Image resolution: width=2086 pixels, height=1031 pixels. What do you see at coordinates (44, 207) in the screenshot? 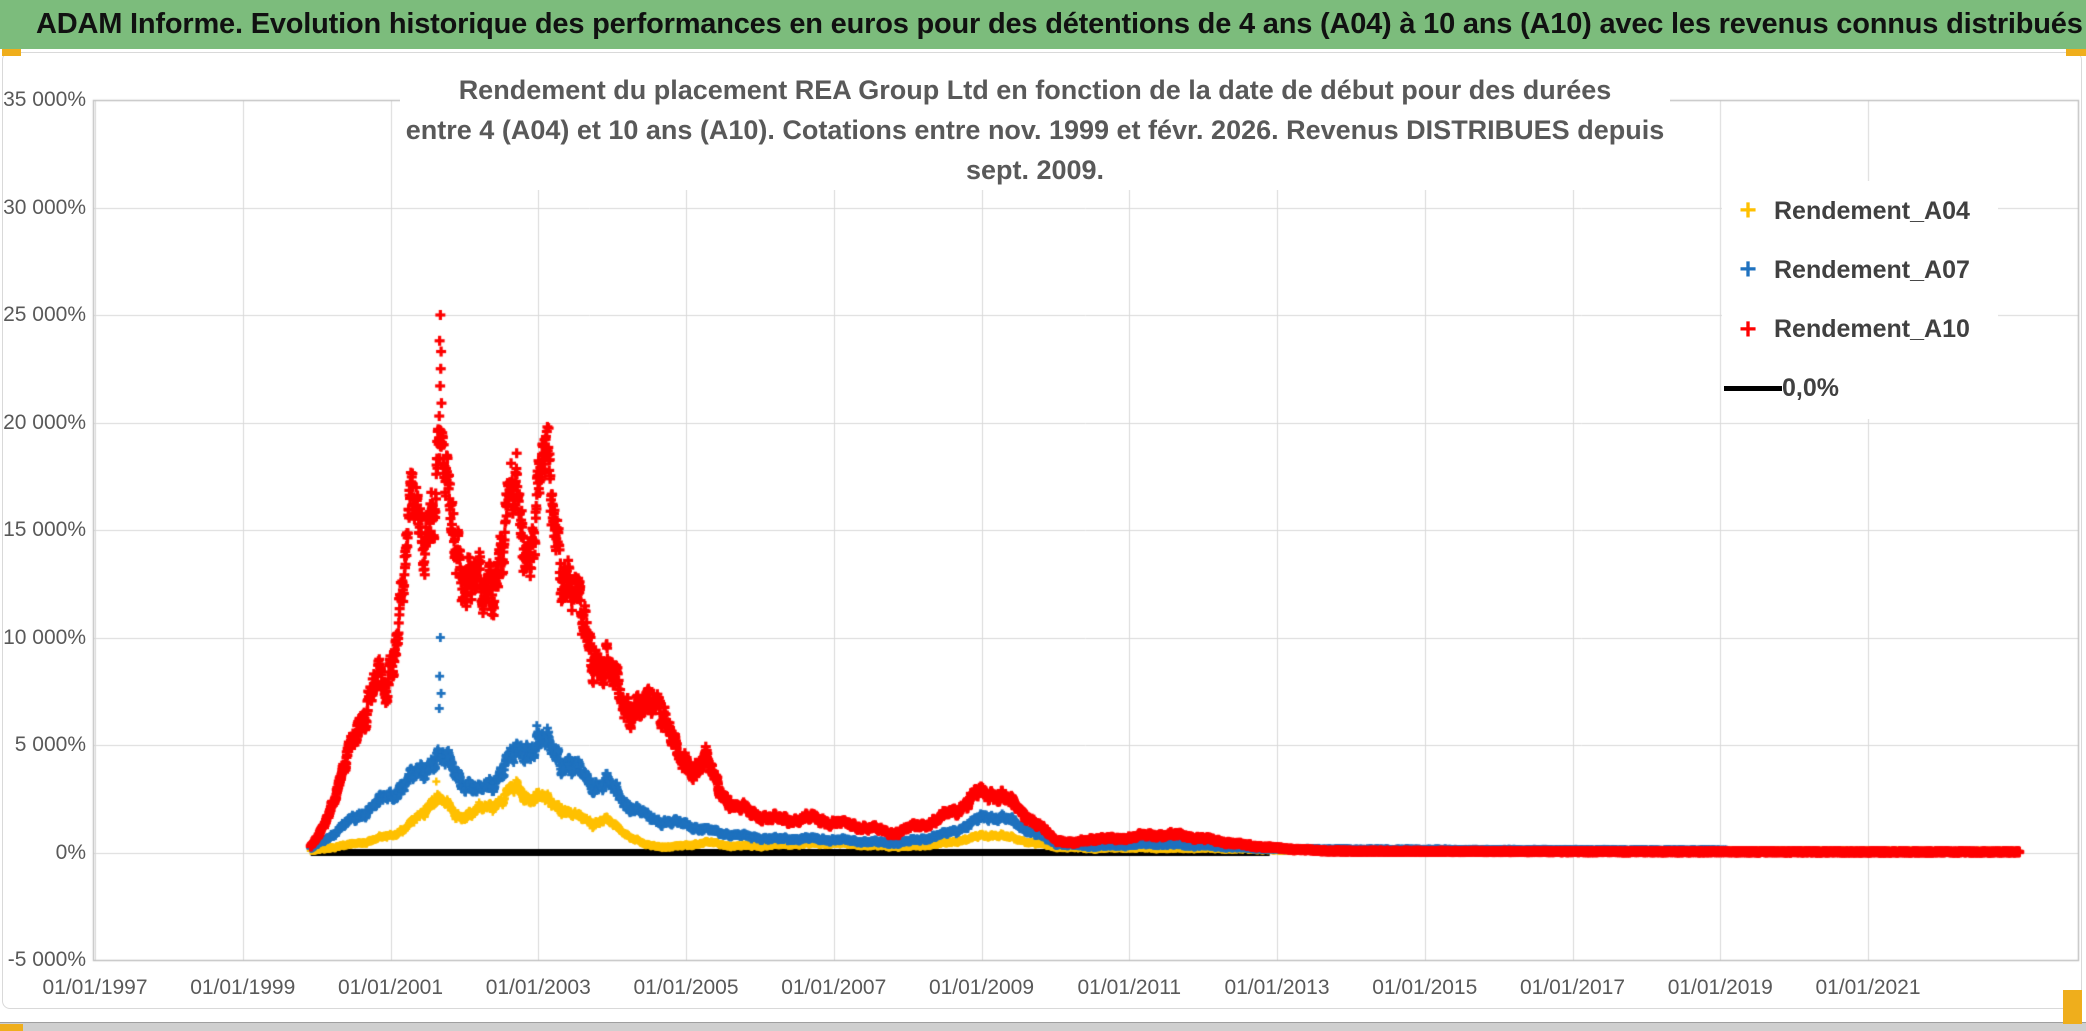
I see `y-axis-label: 30 000%` at bounding box center [44, 207].